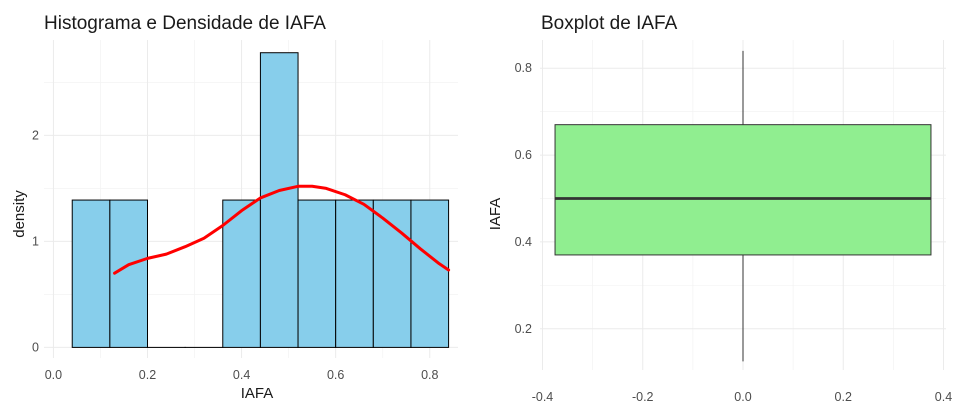 This screenshot has width=953, height=405. Describe the element at coordinates (523, 329) in the screenshot. I see `boxplot-y-tick-label: 0.2` at that location.